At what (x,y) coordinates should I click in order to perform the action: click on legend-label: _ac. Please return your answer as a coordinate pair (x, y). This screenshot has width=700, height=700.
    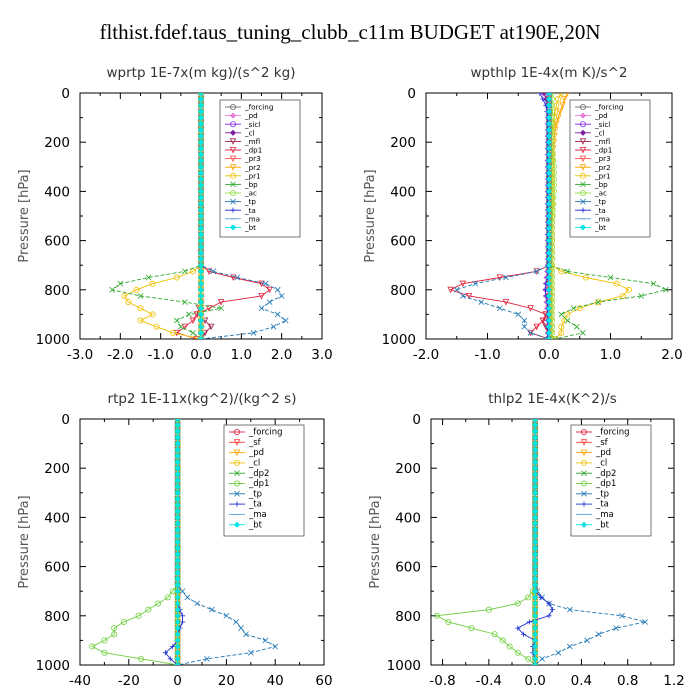
    Looking at the image, I should click on (250, 193).